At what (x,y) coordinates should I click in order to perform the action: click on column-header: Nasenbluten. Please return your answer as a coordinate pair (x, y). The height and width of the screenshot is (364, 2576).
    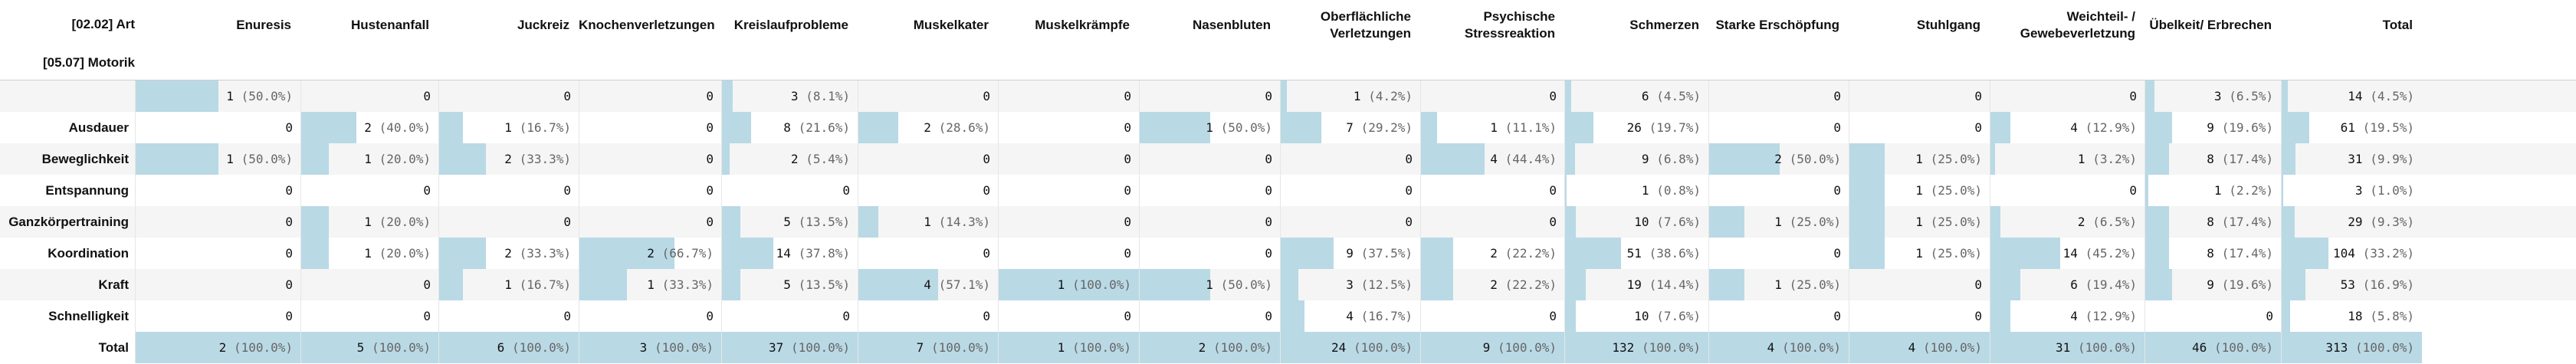
    Looking at the image, I should click on (1205, 25).